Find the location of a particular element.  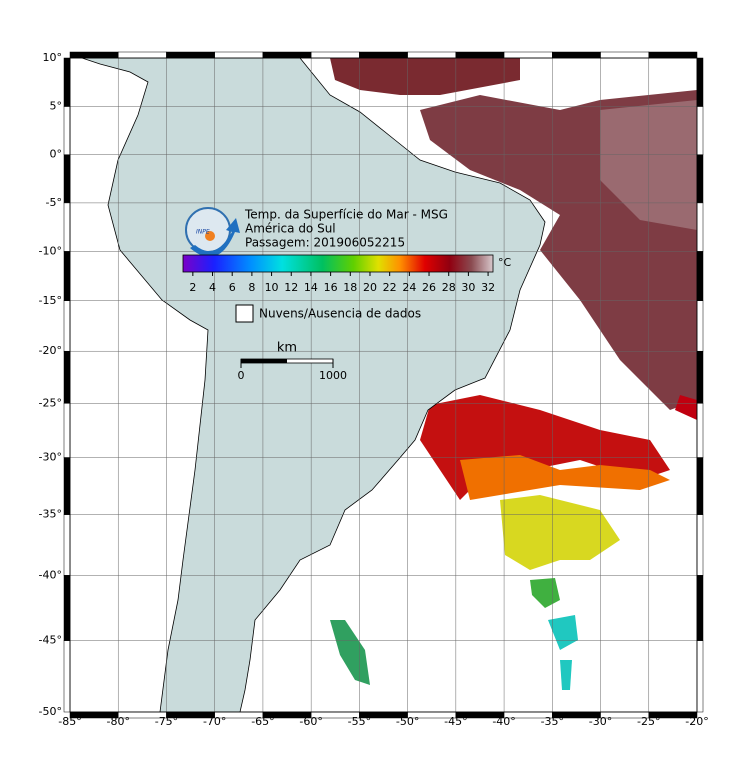

colorbar-tick-label: 4 is located at coordinates (212, 287).